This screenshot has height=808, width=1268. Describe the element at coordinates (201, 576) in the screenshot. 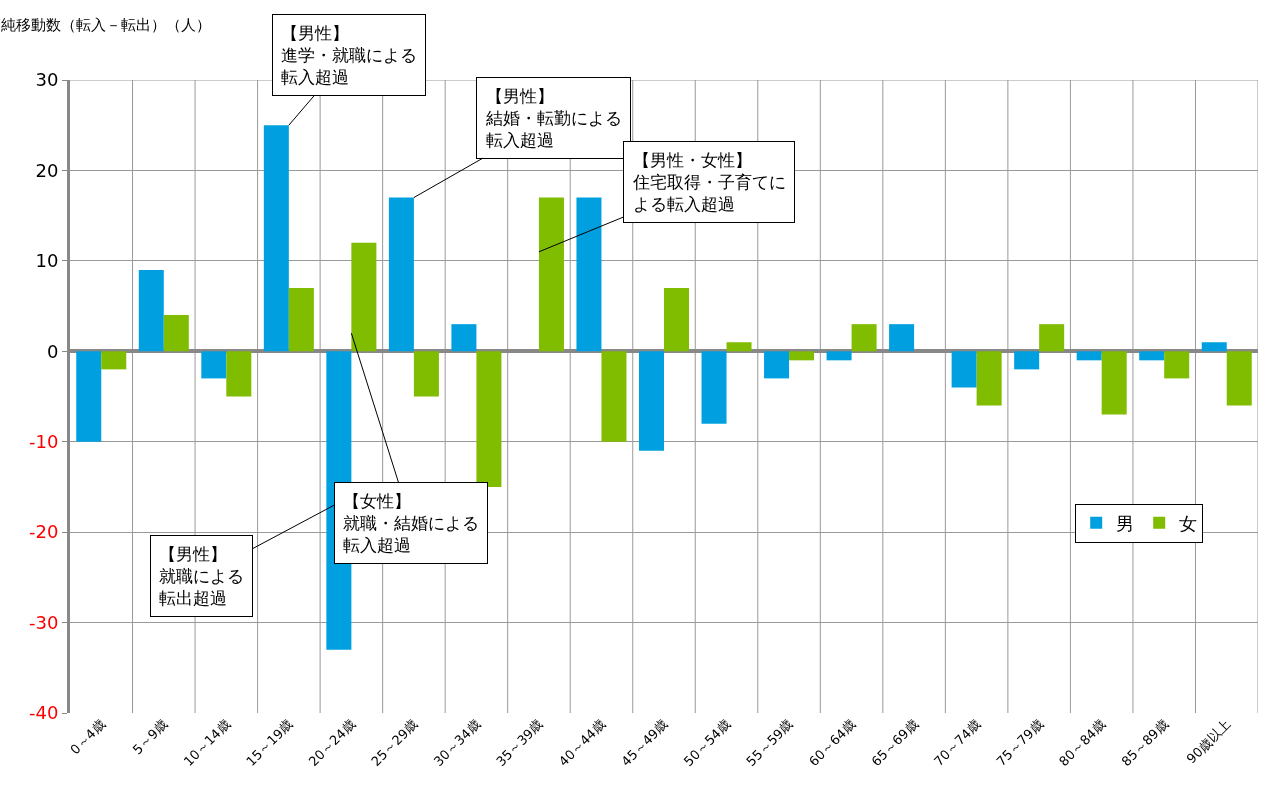

I see `annotation: 【男性】就職による転出超過` at that location.